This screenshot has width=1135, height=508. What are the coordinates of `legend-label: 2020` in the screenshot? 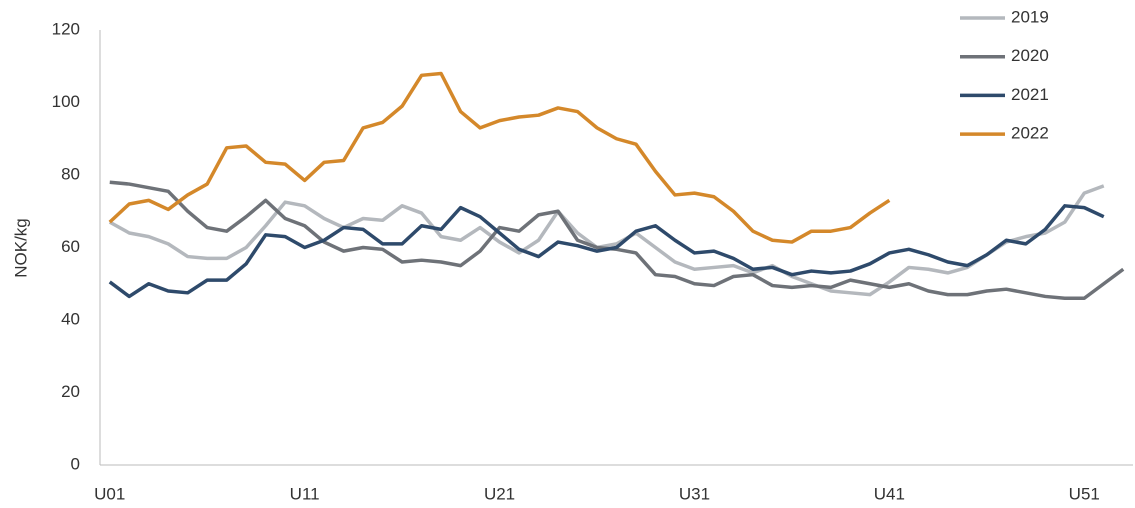 It's located at (1030, 55).